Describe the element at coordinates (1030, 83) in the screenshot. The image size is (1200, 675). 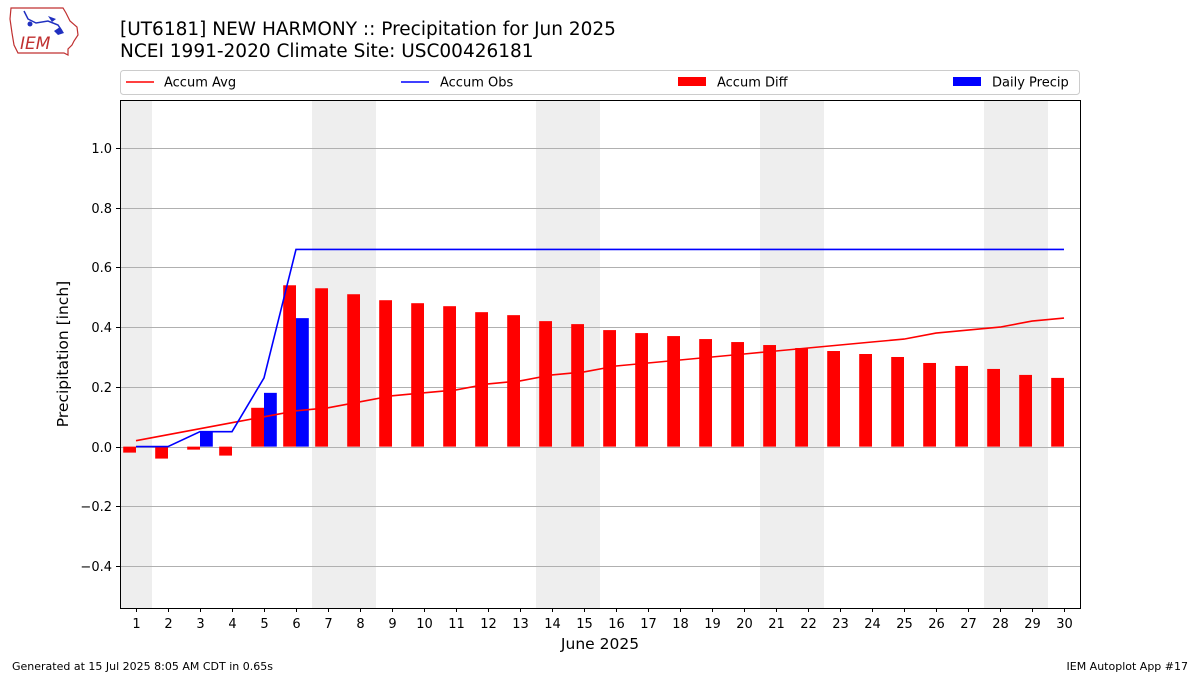
I see `legend-label-daily-precip: Daily Precip` at that location.